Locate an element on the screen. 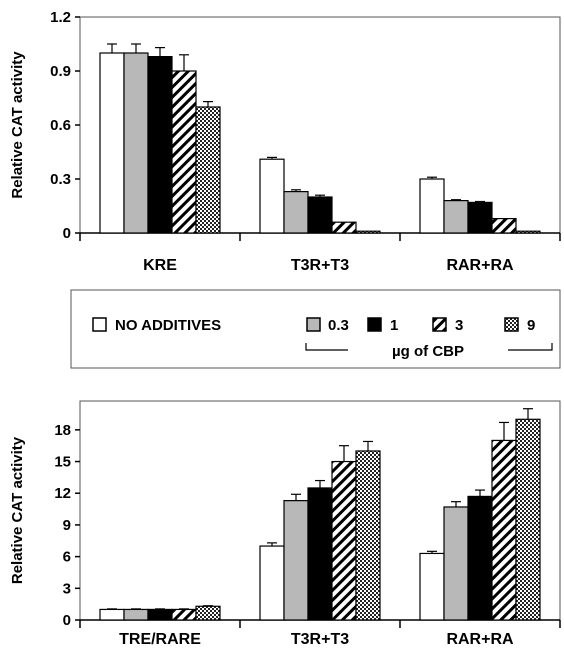 The width and height of the screenshot is (564, 658). y-tick-label: 0.3 is located at coordinates (60, 179).